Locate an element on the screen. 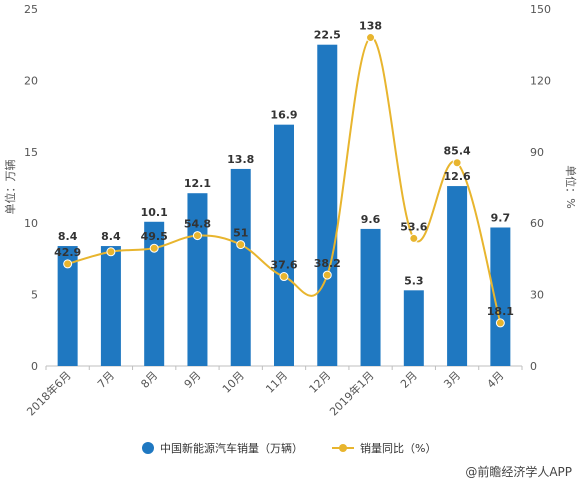 This screenshot has width=582, height=484. line-value-label: 54.8 is located at coordinates (197, 224).